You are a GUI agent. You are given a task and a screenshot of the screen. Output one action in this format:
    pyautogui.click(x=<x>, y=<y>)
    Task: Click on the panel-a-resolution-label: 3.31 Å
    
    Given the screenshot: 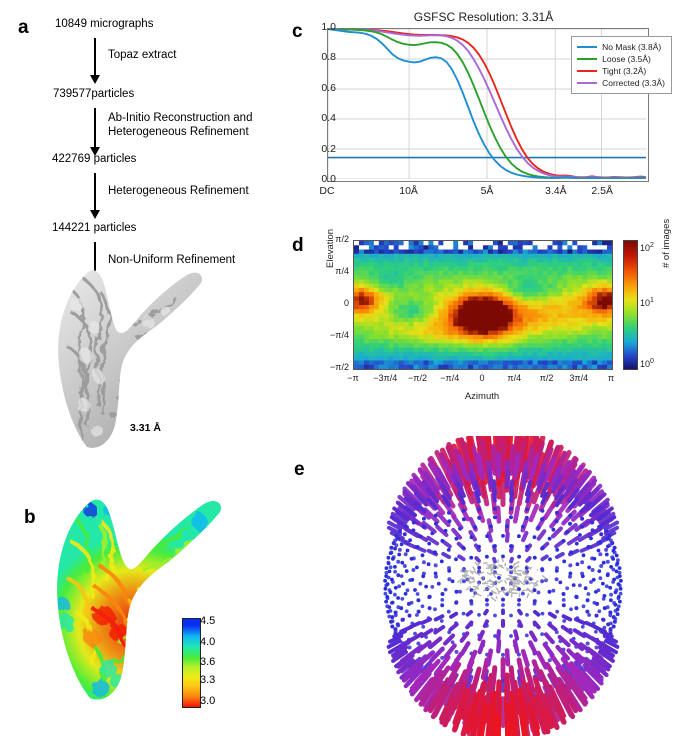 What is the action you would take?
    pyautogui.click(x=145, y=428)
    